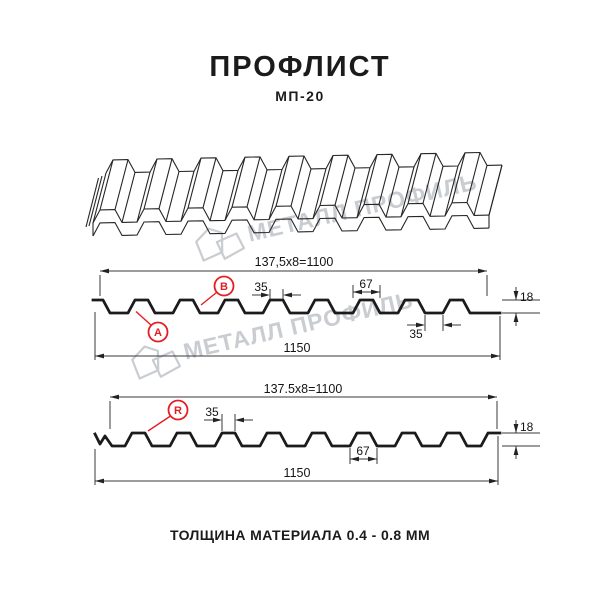 The image size is (600, 600). Describe the element at coordinates (297, 188) in the screenshot. I see `sheet-rib-lines` at that location.